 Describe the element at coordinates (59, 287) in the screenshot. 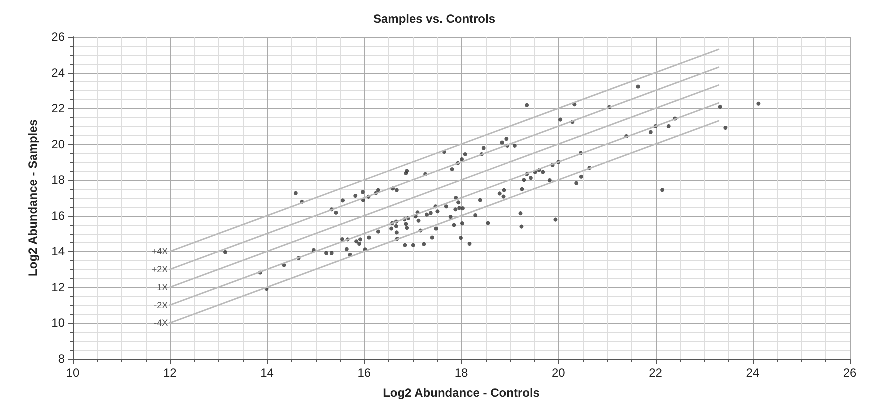

I see `y-tick-label: 12` at that location.